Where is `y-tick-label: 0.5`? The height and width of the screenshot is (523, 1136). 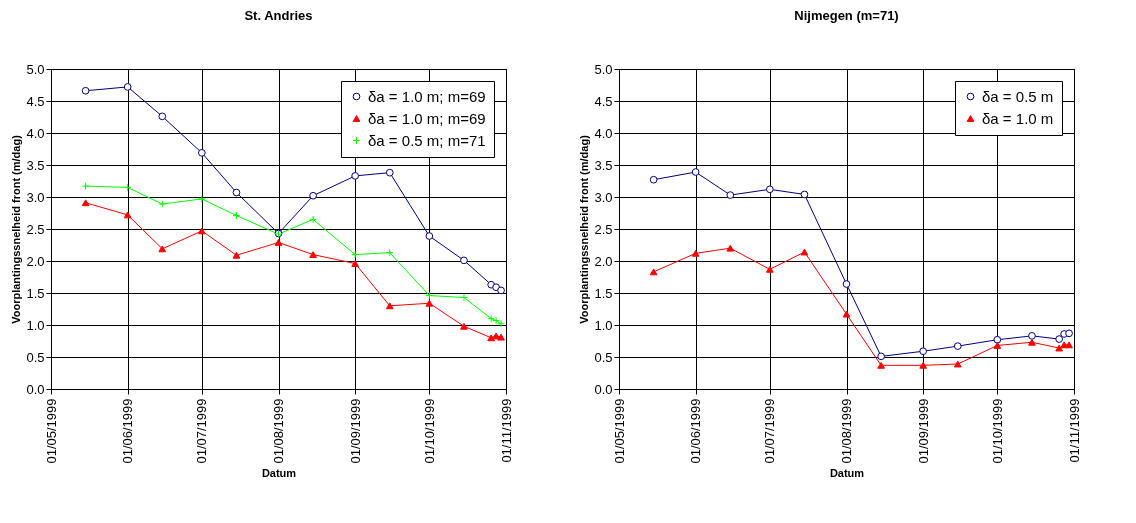 y-tick-label: 0.5 is located at coordinates (35, 357).